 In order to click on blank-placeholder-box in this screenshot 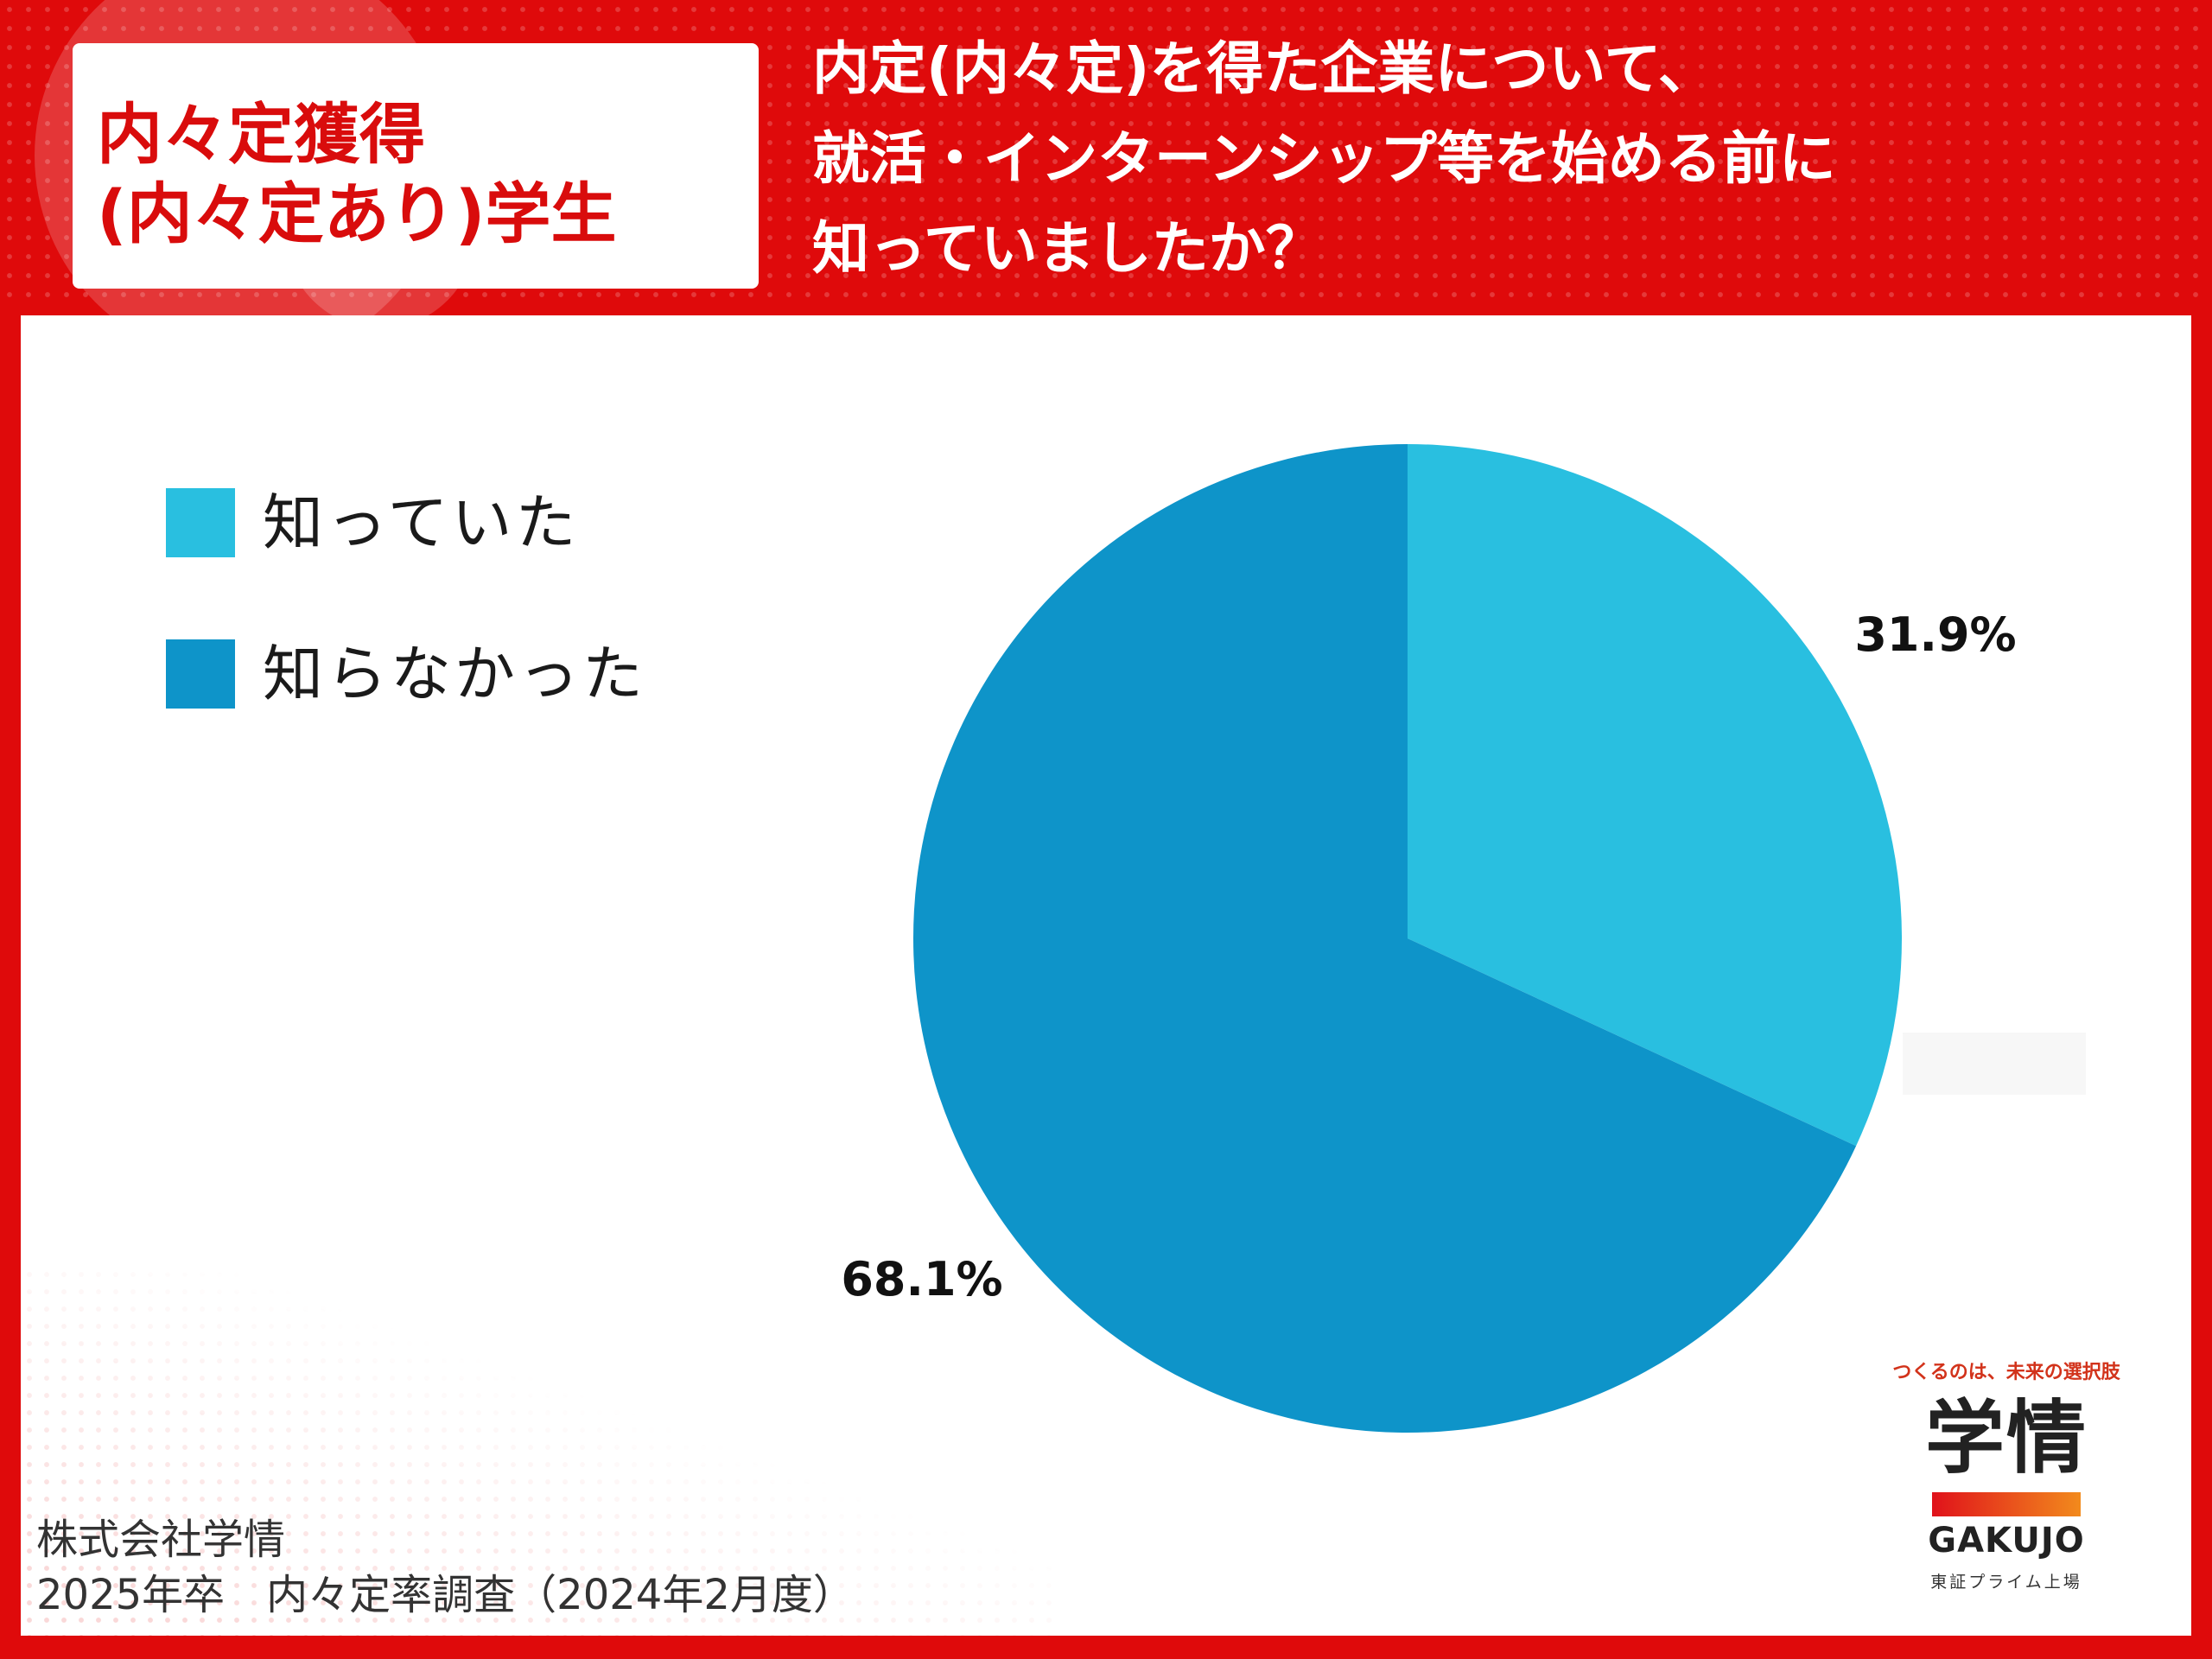, I will do `click(1994, 1064)`.